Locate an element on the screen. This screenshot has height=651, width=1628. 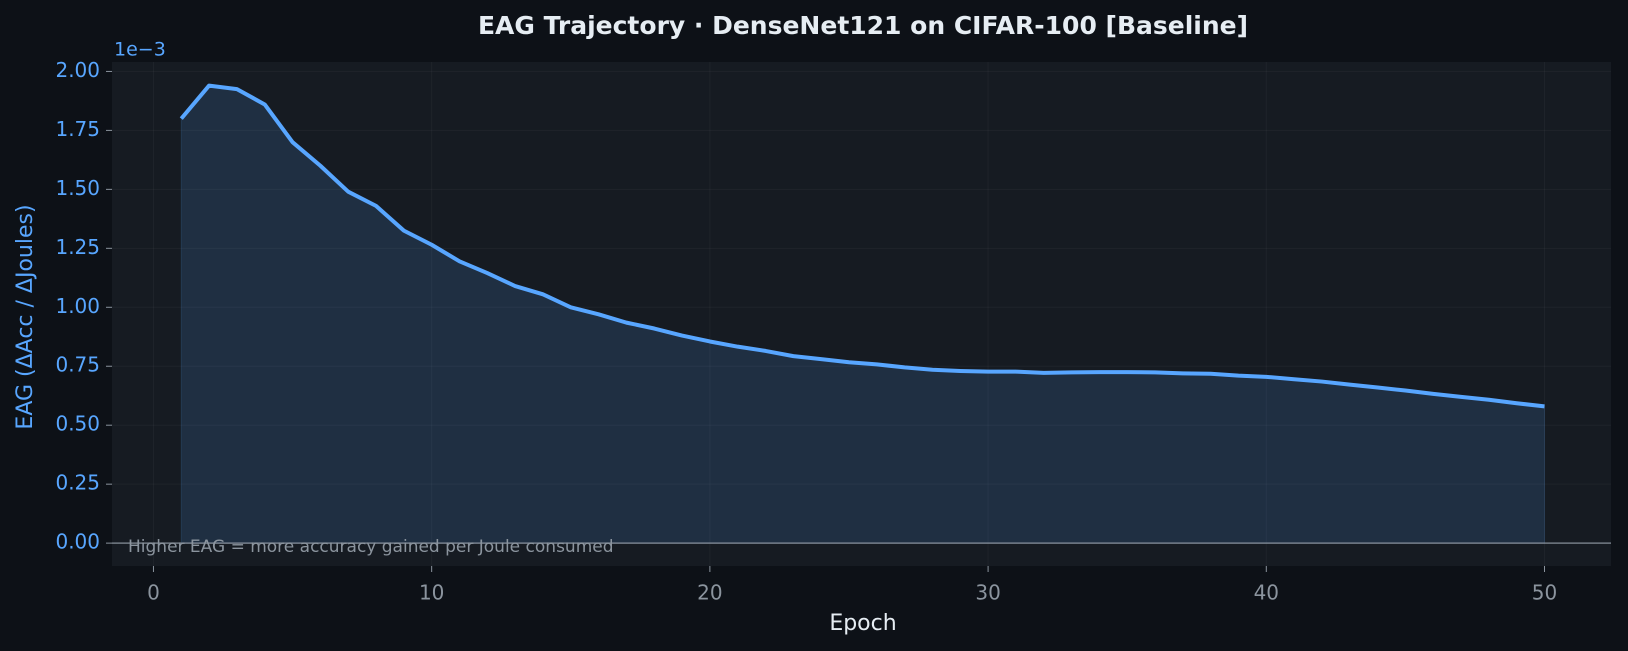
y-axis-label: EAG (ΔAcc / ΔJoules) is located at coordinates (25, 316).